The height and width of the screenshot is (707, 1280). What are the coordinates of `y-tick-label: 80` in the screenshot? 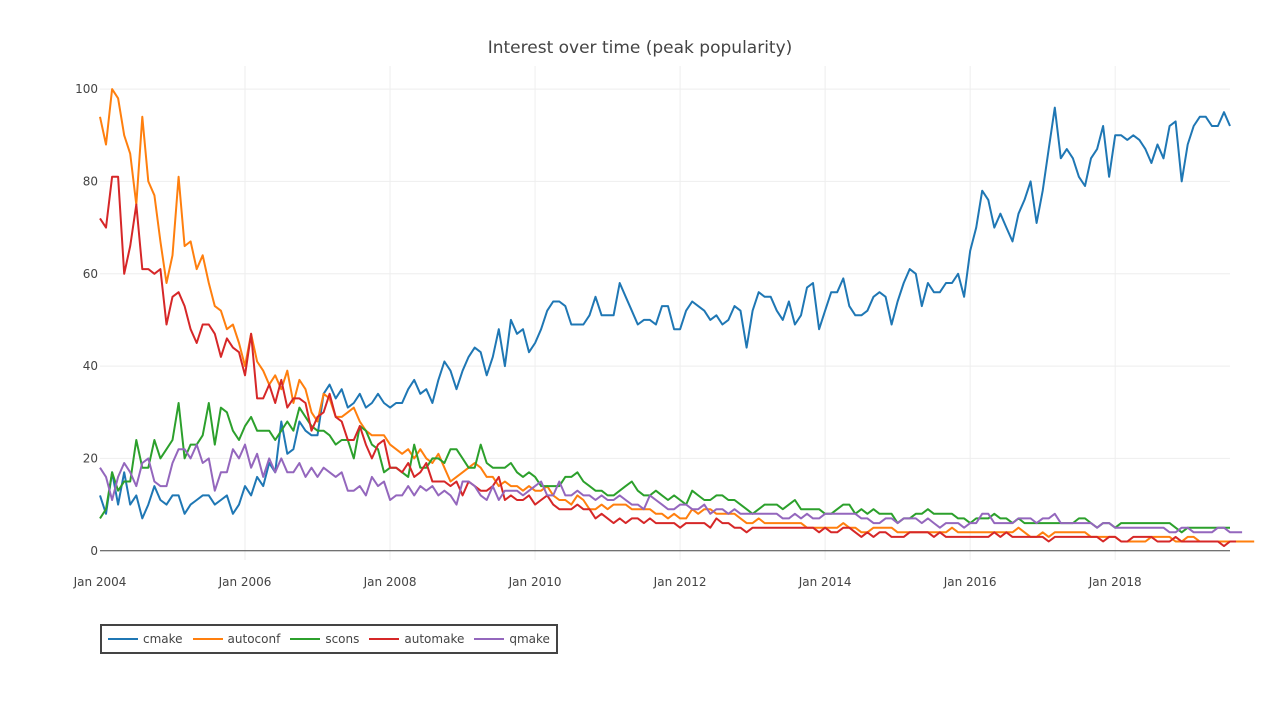 It's located at (90, 181).